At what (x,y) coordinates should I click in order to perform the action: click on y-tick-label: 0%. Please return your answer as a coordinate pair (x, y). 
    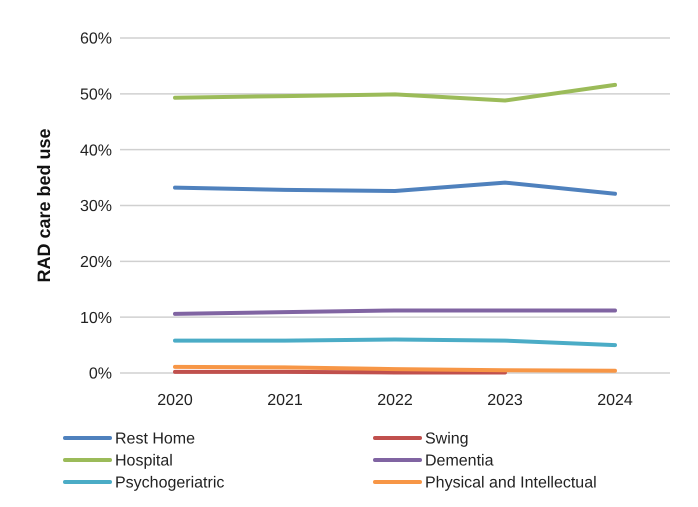
    Looking at the image, I should click on (100, 374).